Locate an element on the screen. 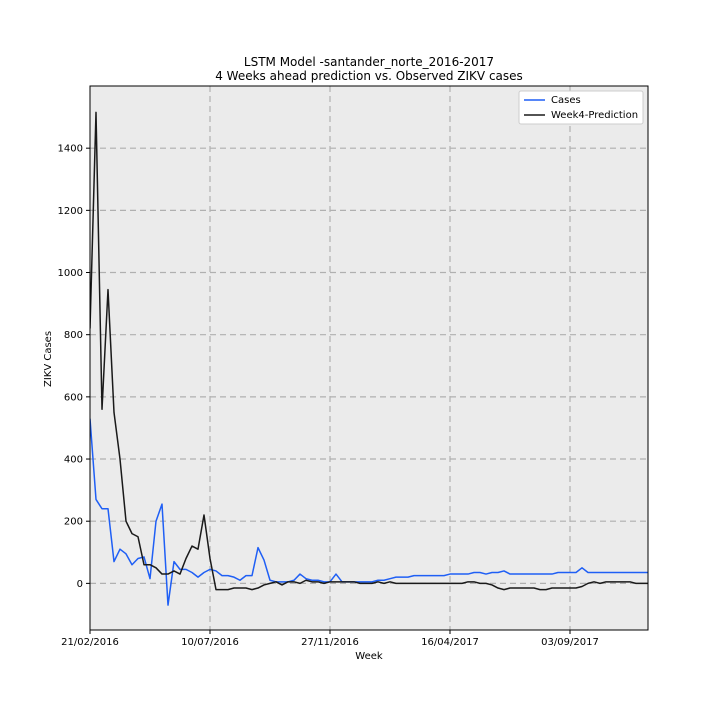 This screenshot has height=720, width=720. legend-box is located at coordinates (581, 107).